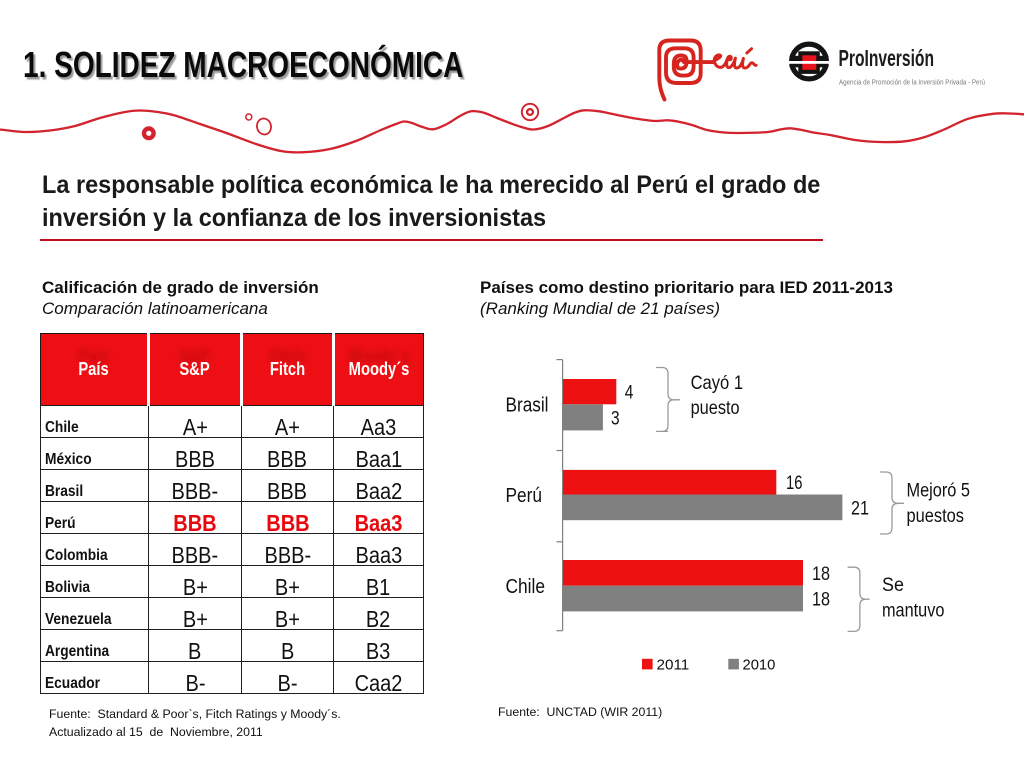 The height and width of the screenshot is (768, 1024). Describe the element at coordinates (715, 408) in the screenshot. I see `svg-text: puesto` at that location.